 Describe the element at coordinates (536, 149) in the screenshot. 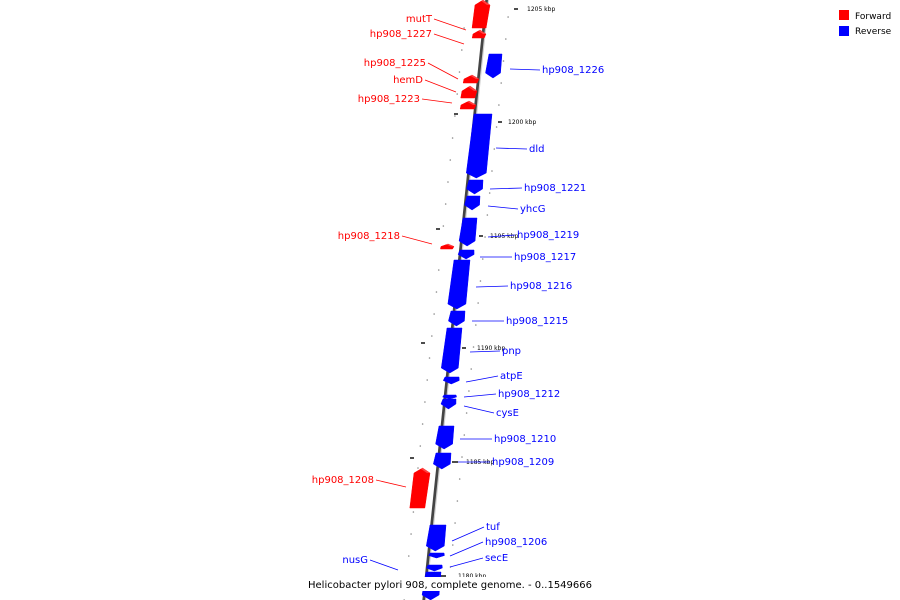

I see `gene-label-dld: dld` at that location.